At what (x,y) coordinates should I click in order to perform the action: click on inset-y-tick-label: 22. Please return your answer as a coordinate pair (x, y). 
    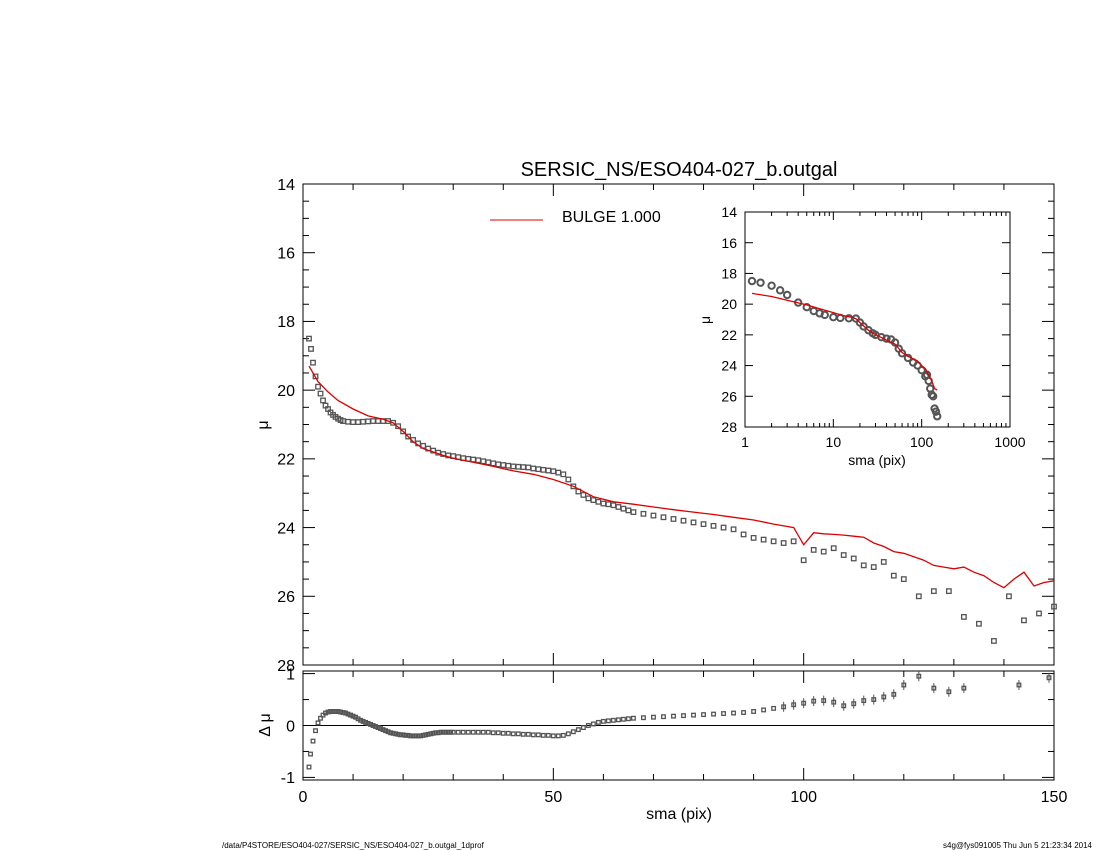
    Looking at the image, I should click on (729, 335).